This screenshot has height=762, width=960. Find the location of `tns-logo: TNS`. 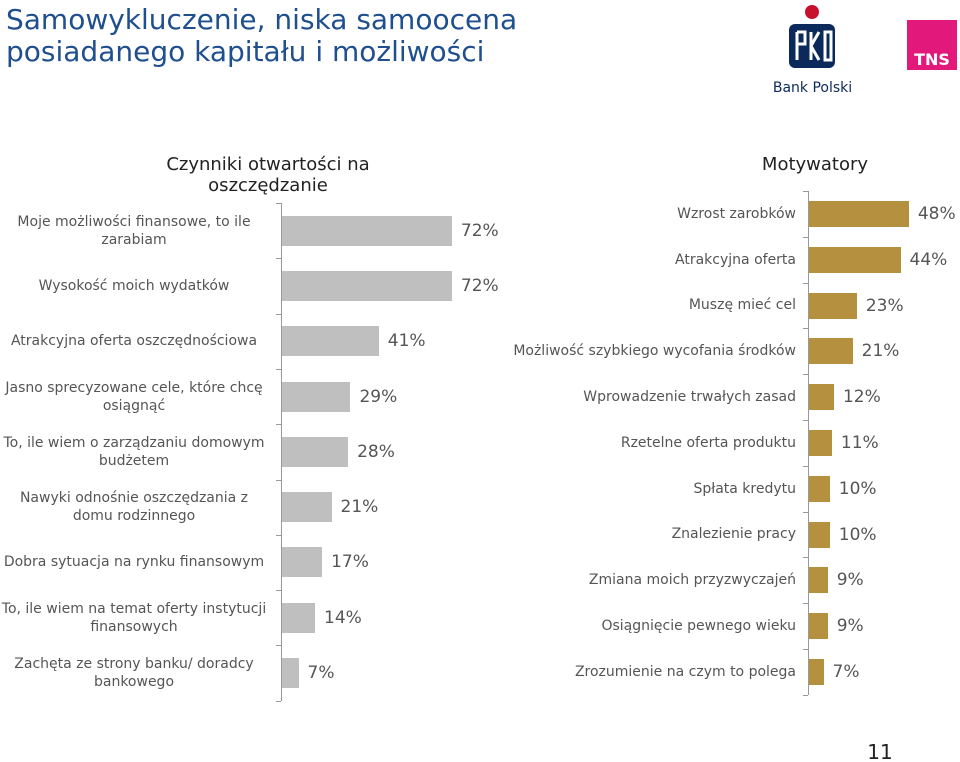

tns-logo: TNS is located at coordinates (932, 45).